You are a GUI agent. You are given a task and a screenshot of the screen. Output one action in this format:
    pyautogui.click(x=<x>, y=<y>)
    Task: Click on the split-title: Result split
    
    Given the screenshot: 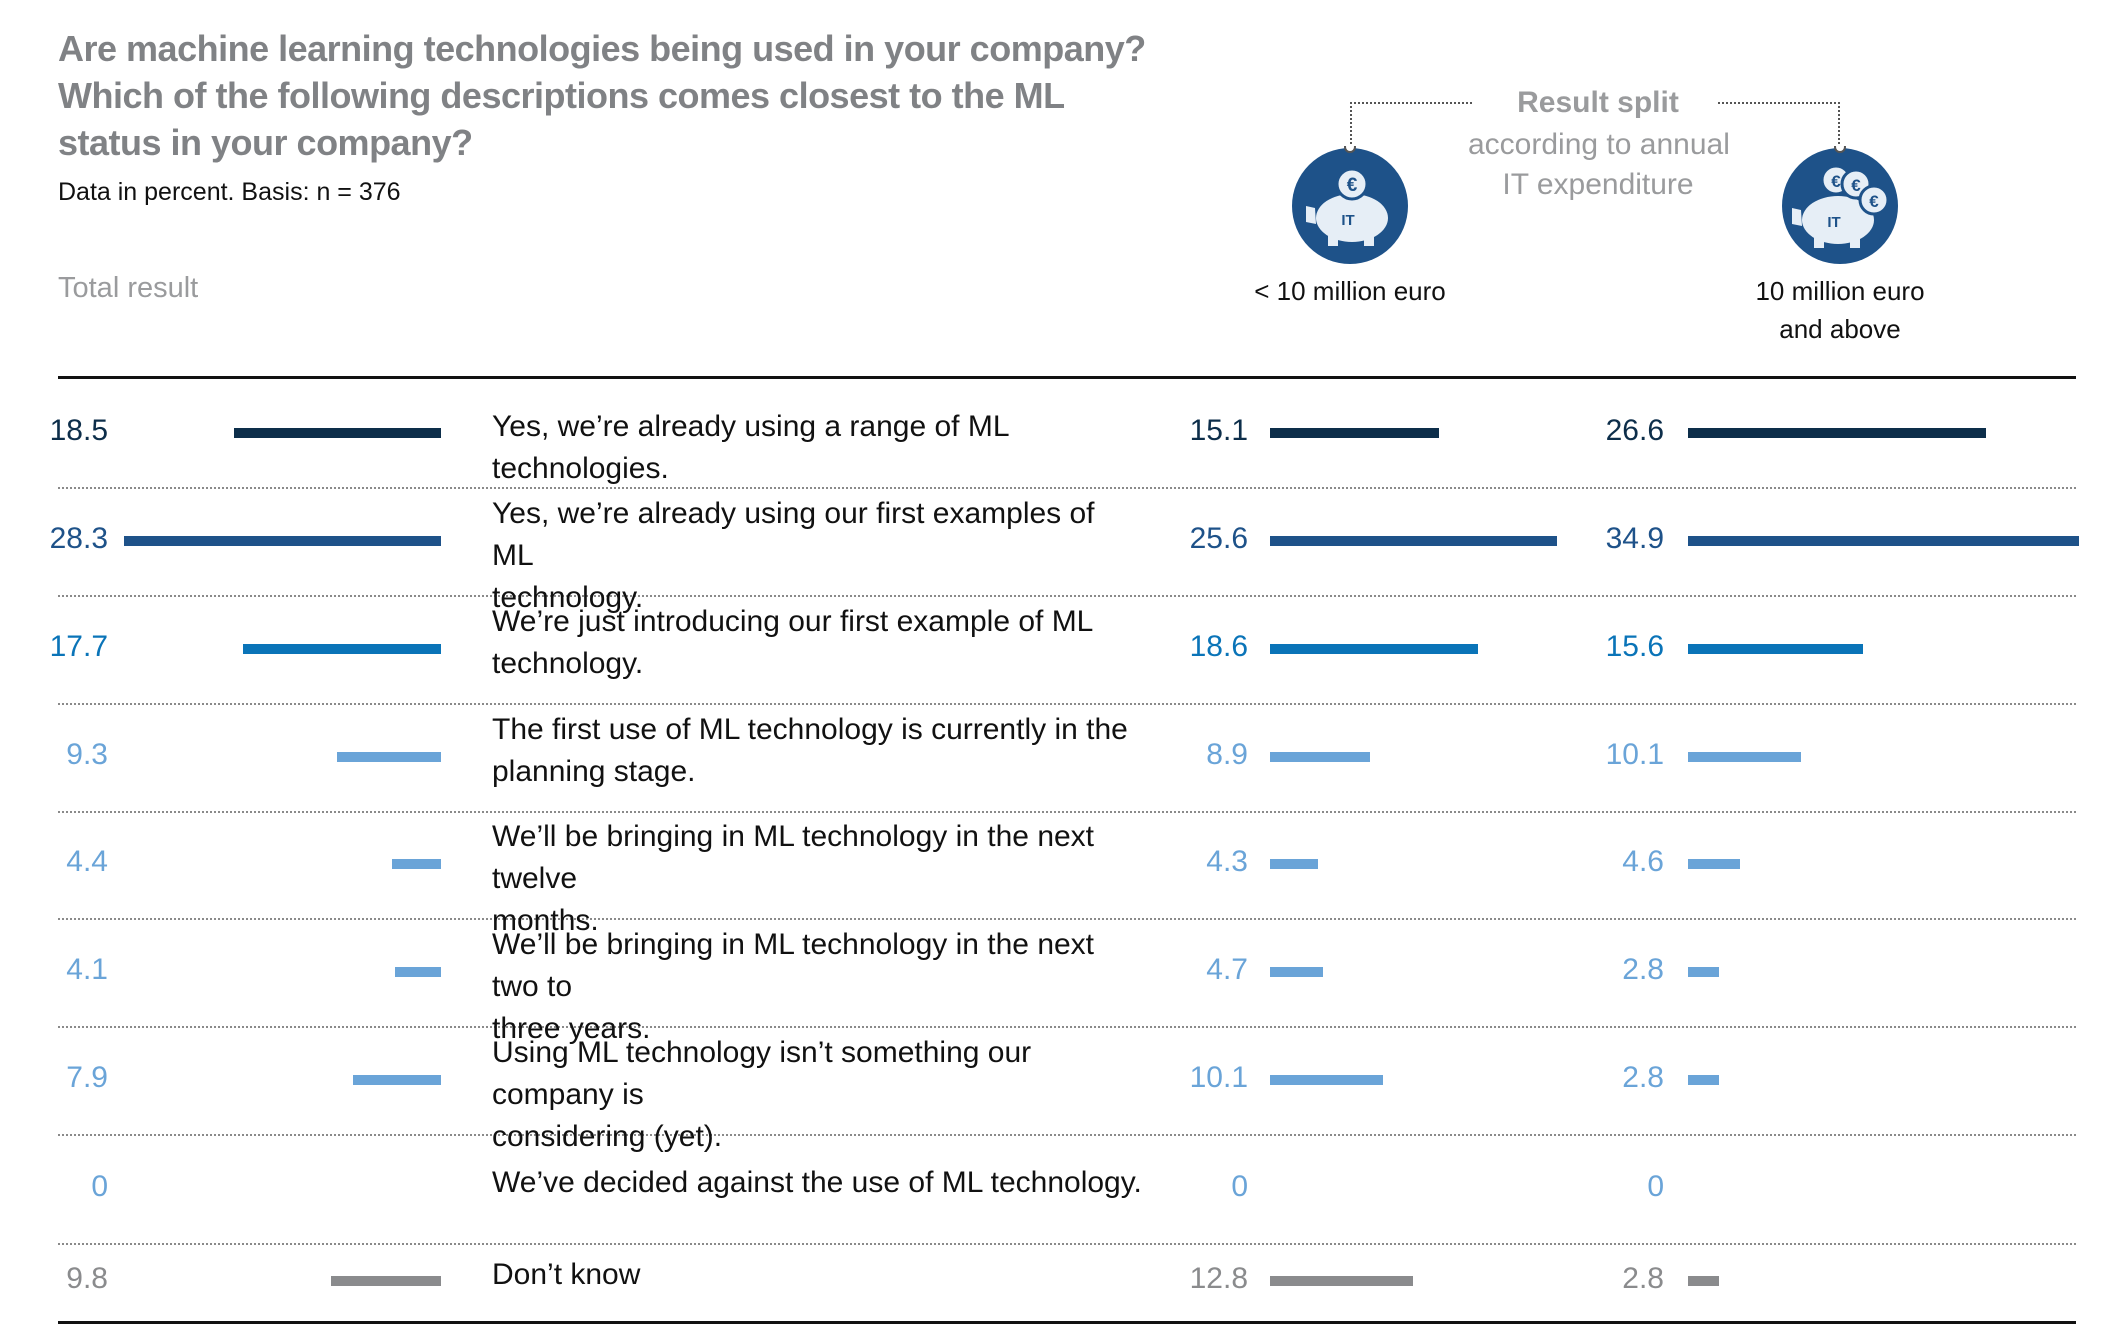 What is the action you would take?
    pyautogui.click(x=1598, y=102)
    